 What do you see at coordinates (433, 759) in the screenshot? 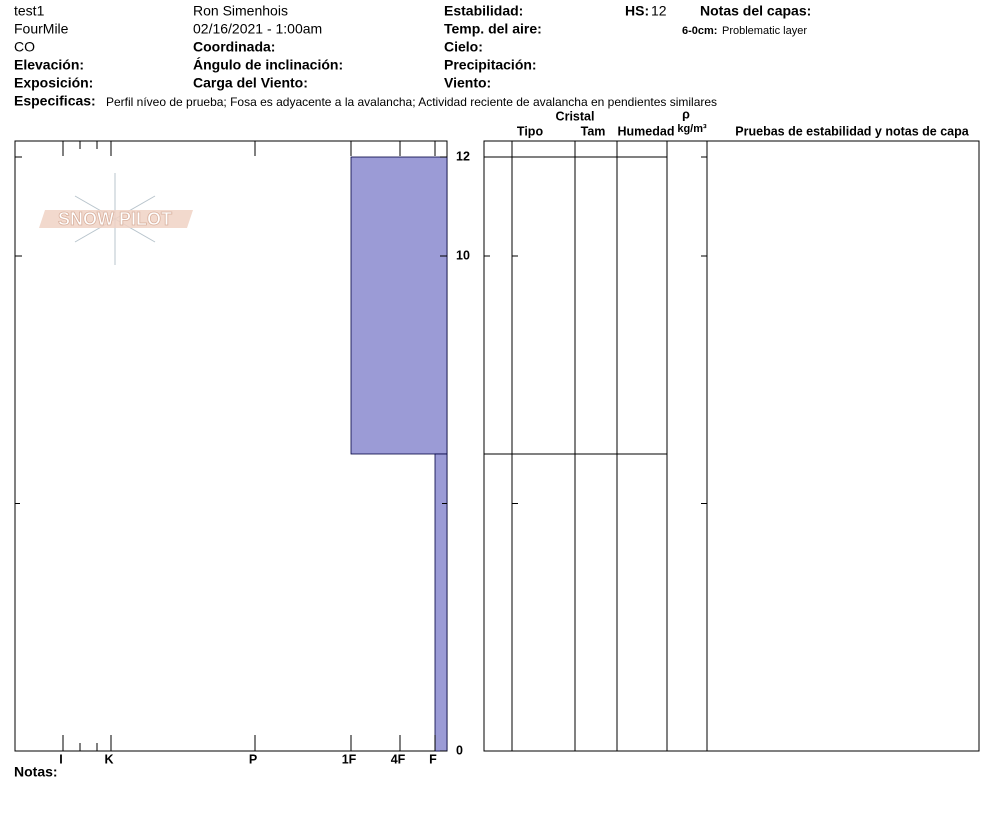
I see `hardness-label: F` at bounding box center [433, 759].